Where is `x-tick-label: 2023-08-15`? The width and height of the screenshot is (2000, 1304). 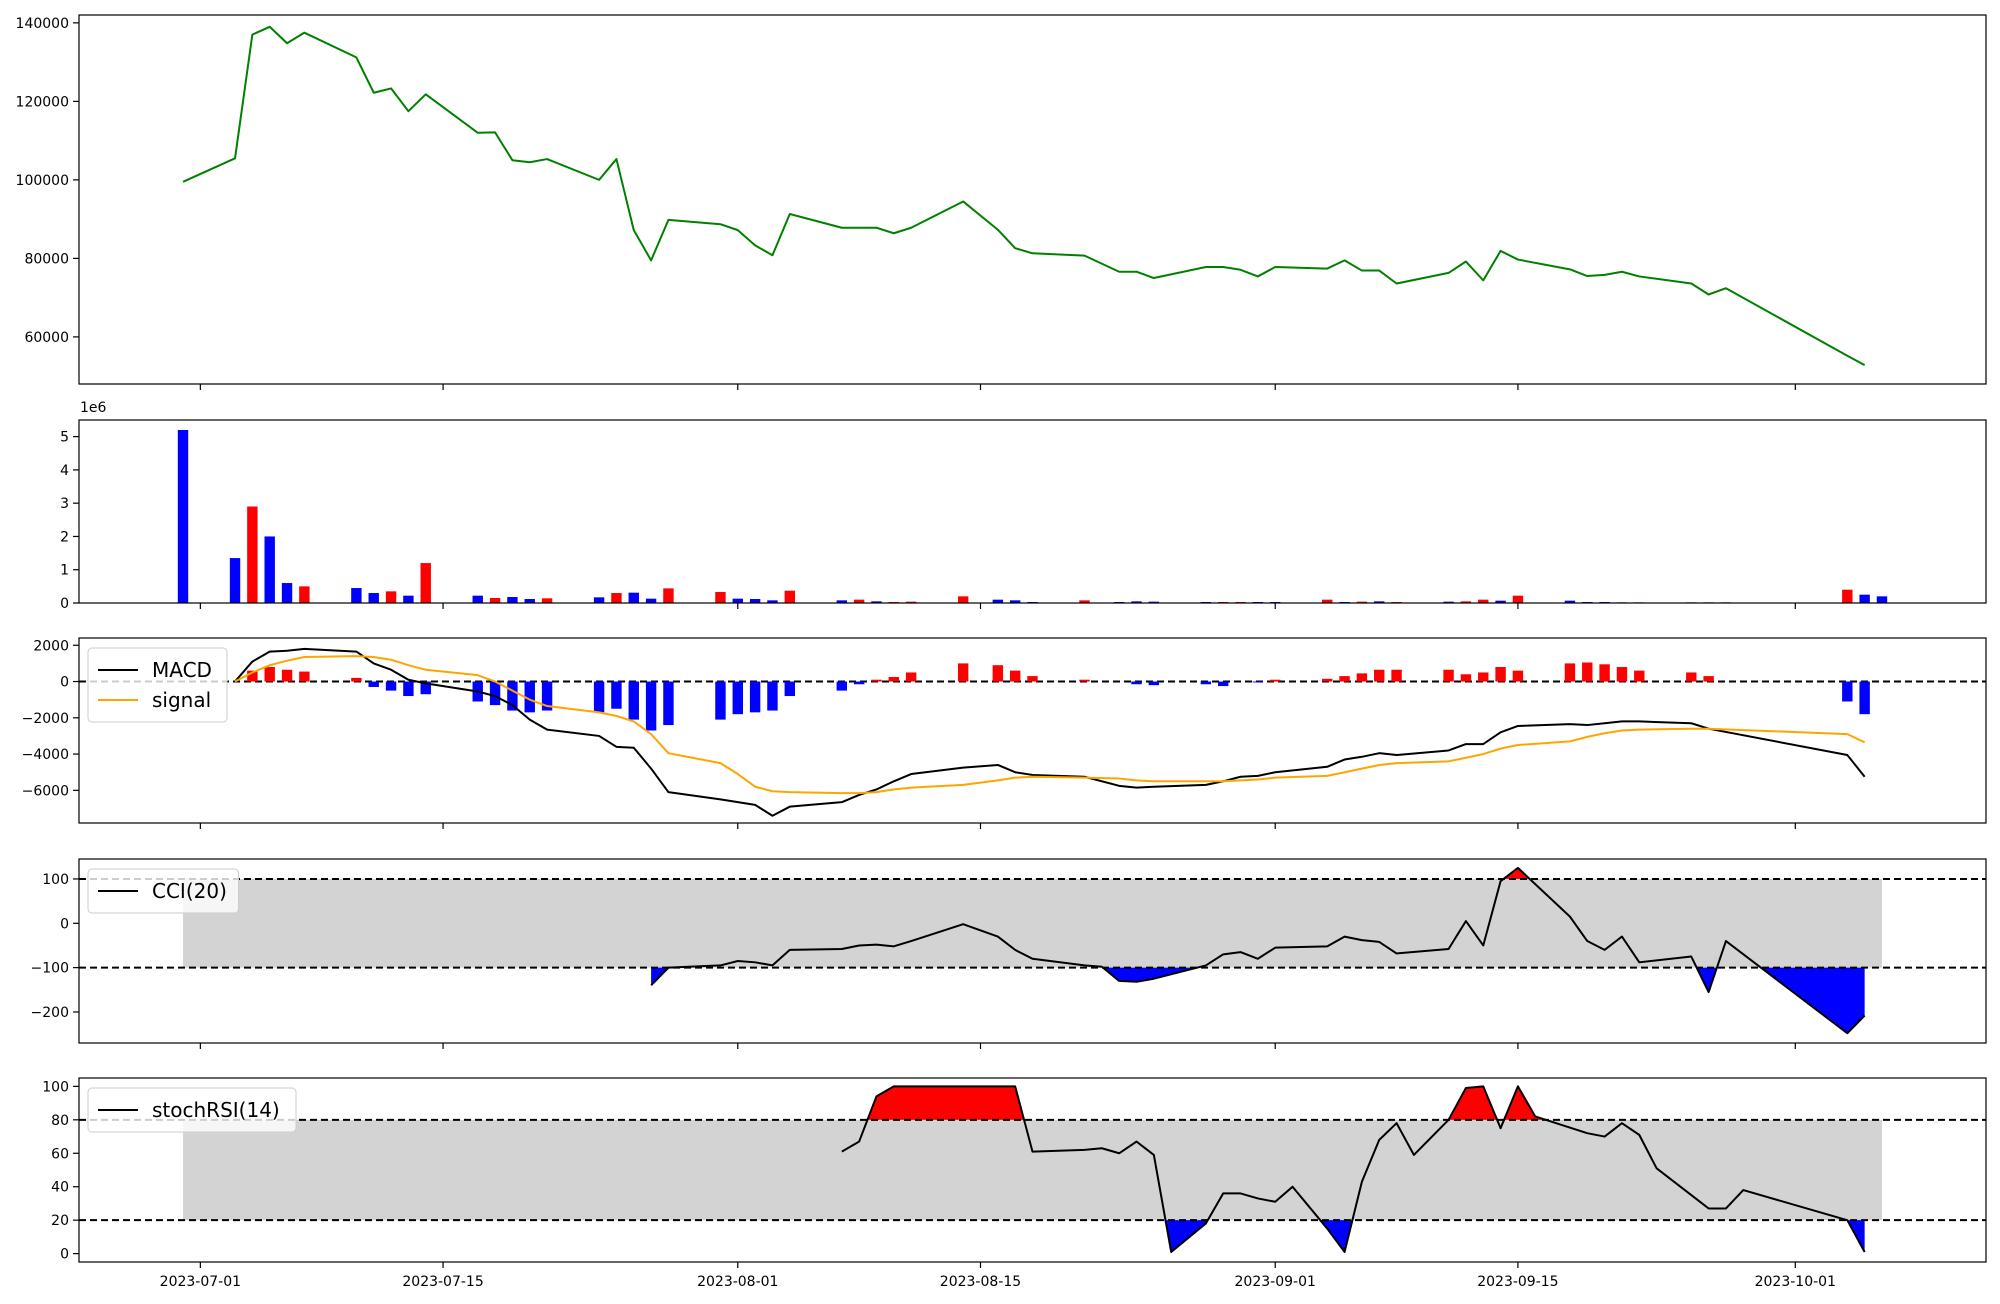
x-tick-label: 2023-08-15 is located at coordinates (980, 1282).